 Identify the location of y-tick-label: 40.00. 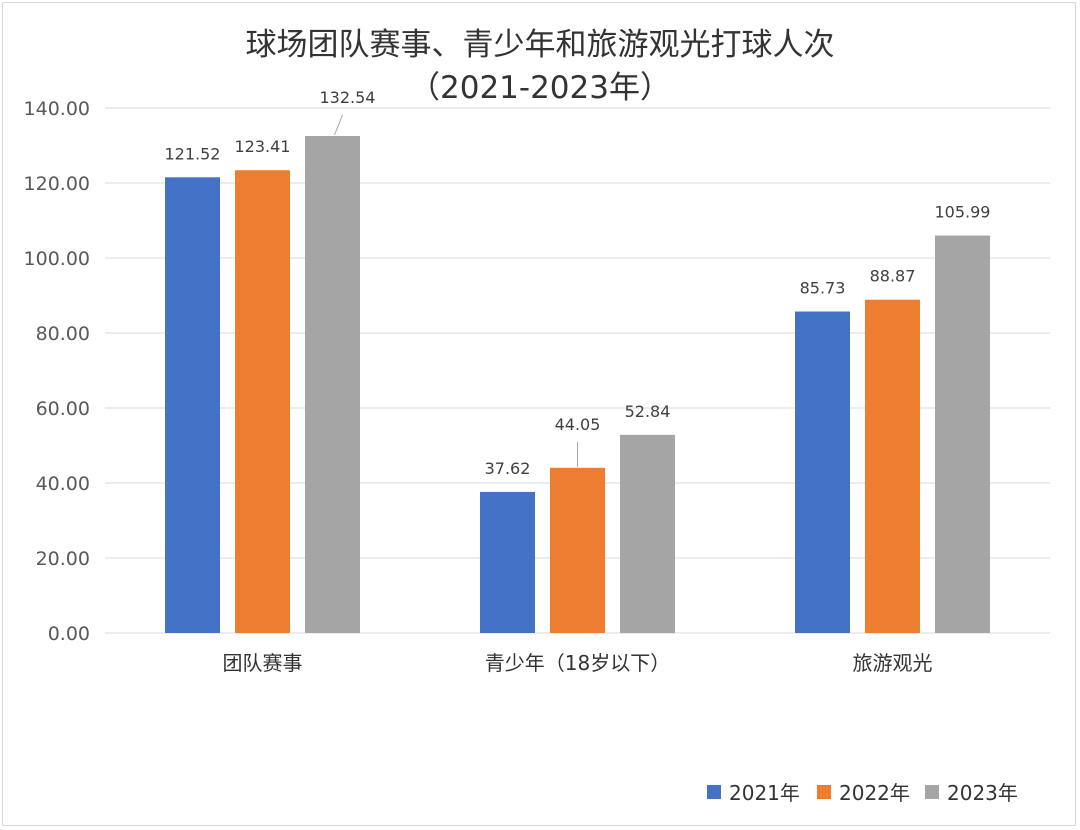
(63, 484).